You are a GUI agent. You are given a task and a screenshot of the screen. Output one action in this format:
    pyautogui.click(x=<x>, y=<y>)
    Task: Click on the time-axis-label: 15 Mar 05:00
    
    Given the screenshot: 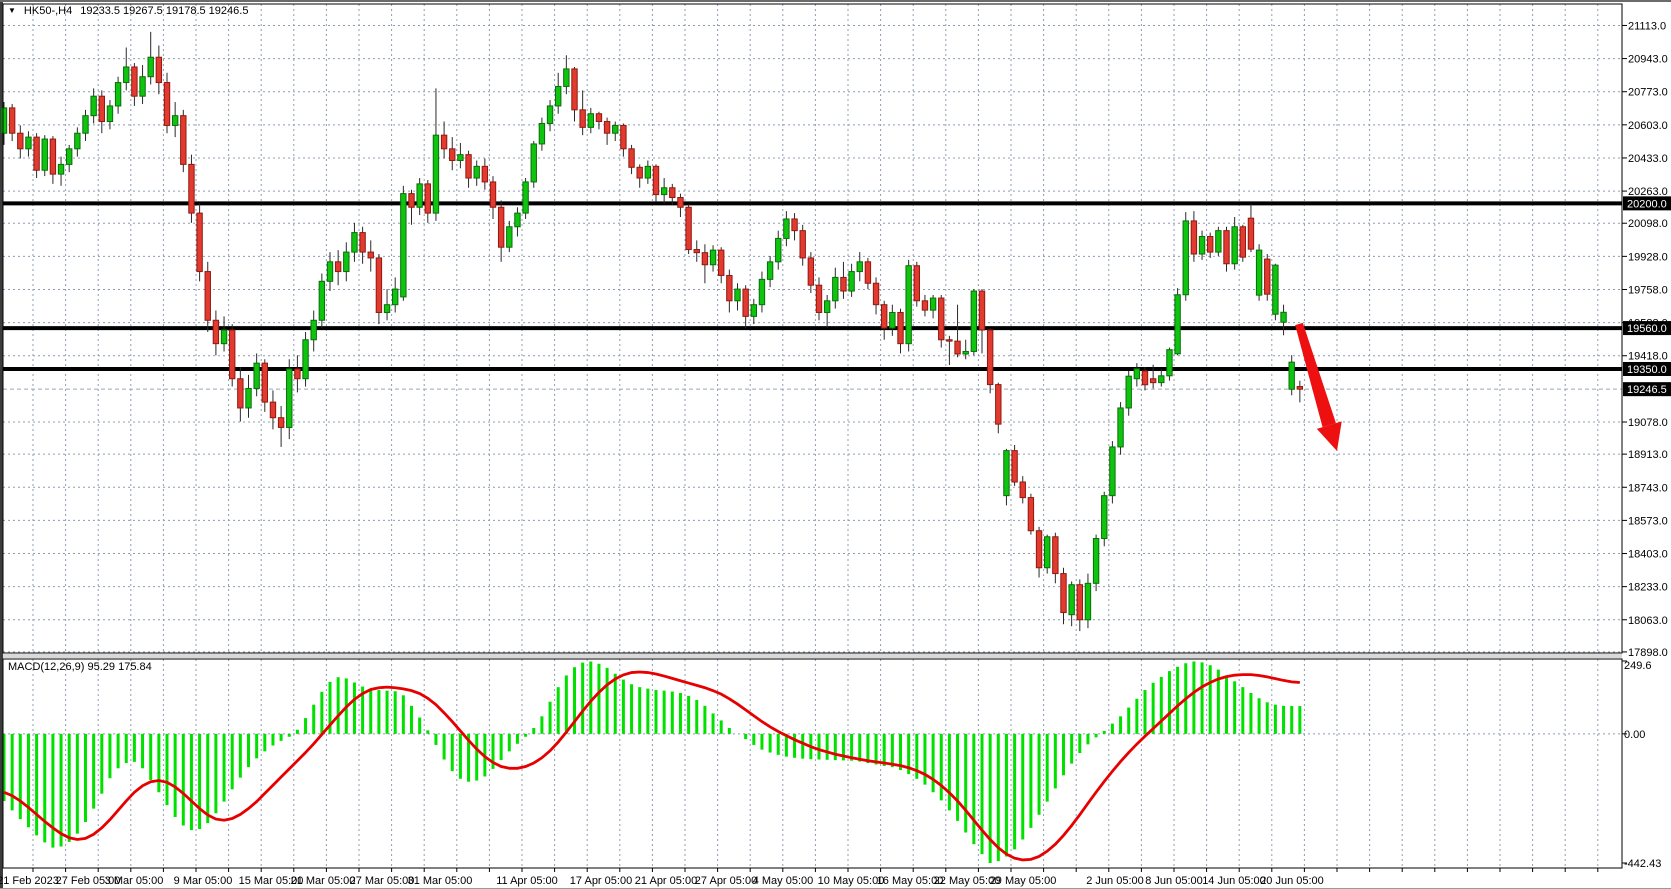 What is the action you would take?
    pyautogui.click(x=271, y=881)
    